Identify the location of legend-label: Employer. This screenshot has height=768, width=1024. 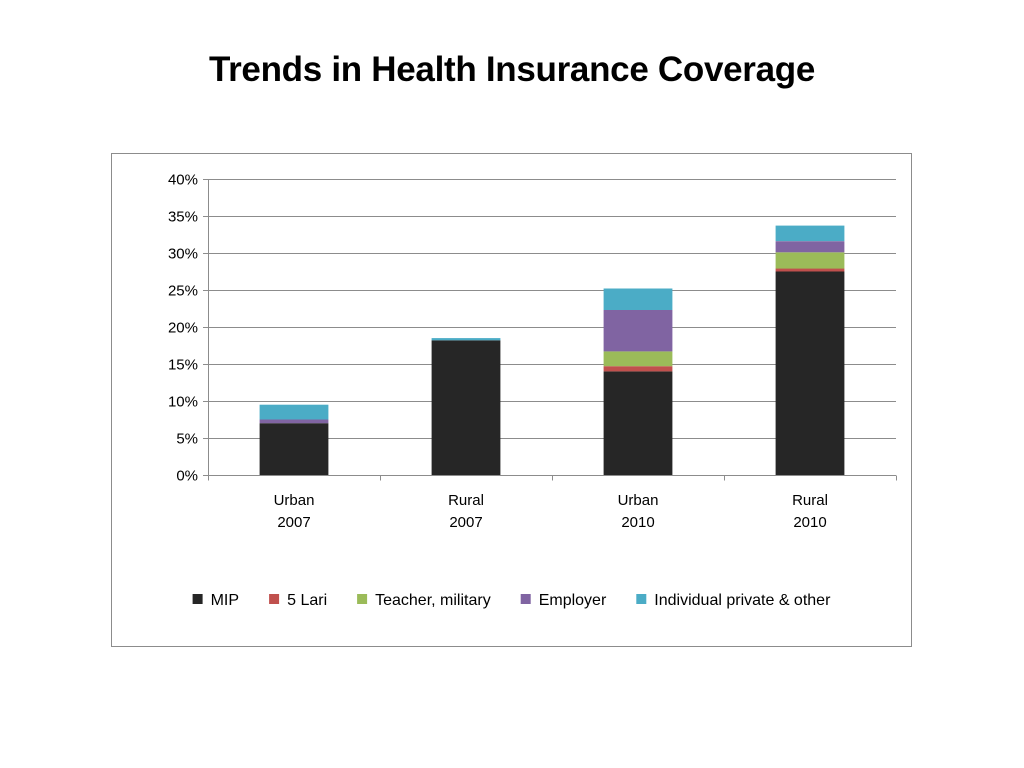
(573, 600).